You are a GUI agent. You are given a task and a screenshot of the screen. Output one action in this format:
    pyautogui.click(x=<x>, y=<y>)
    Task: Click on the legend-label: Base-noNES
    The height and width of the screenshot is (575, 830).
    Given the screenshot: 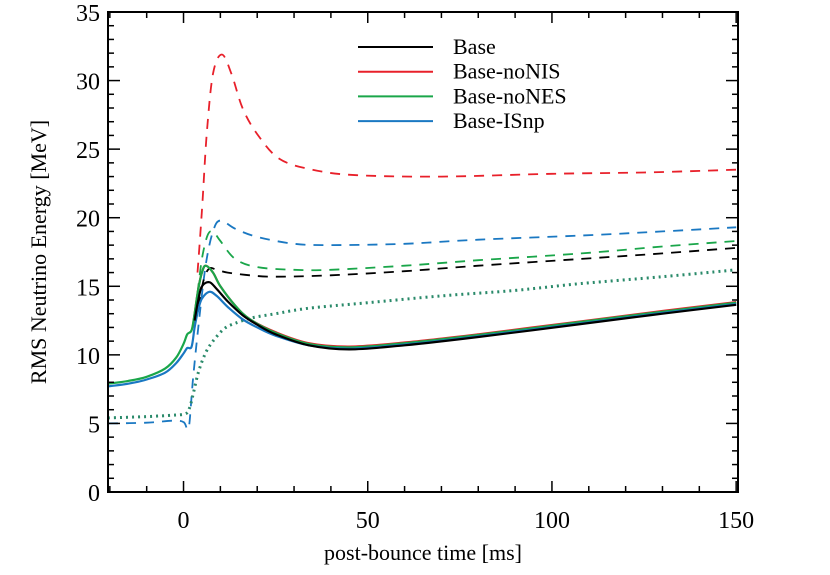 What is the action you would take?
    pyautogui.click(x=510, y=95)
    